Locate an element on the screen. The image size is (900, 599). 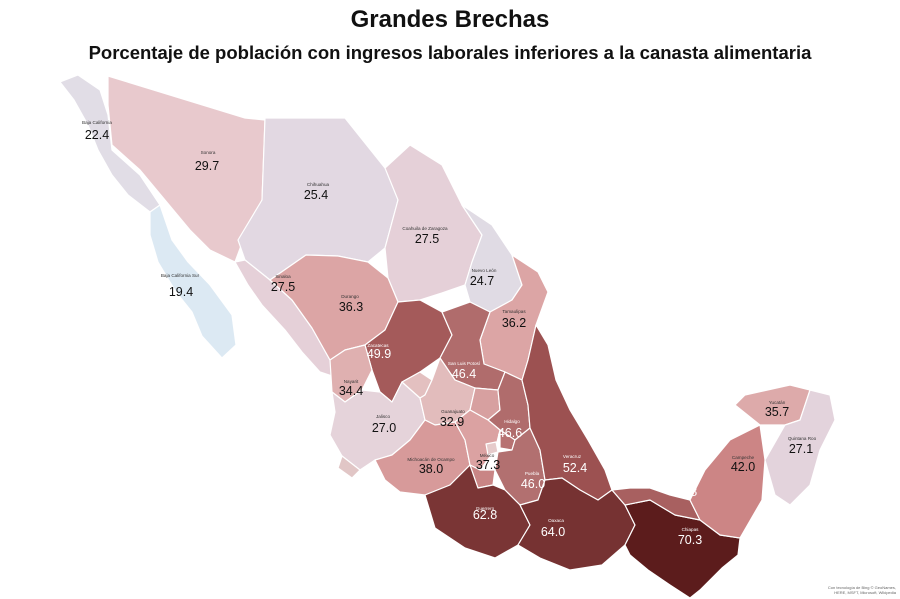
state-name-label: Campeche is located at coordinates (743, 457).